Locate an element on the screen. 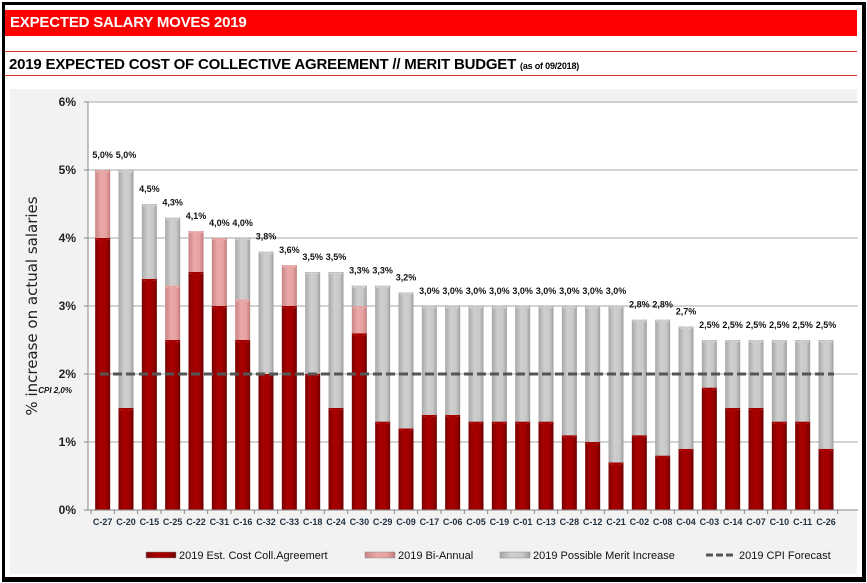 This screenshot has height=583, width=867. x-tick-label: C-01 is located at coordinates (523, 522).